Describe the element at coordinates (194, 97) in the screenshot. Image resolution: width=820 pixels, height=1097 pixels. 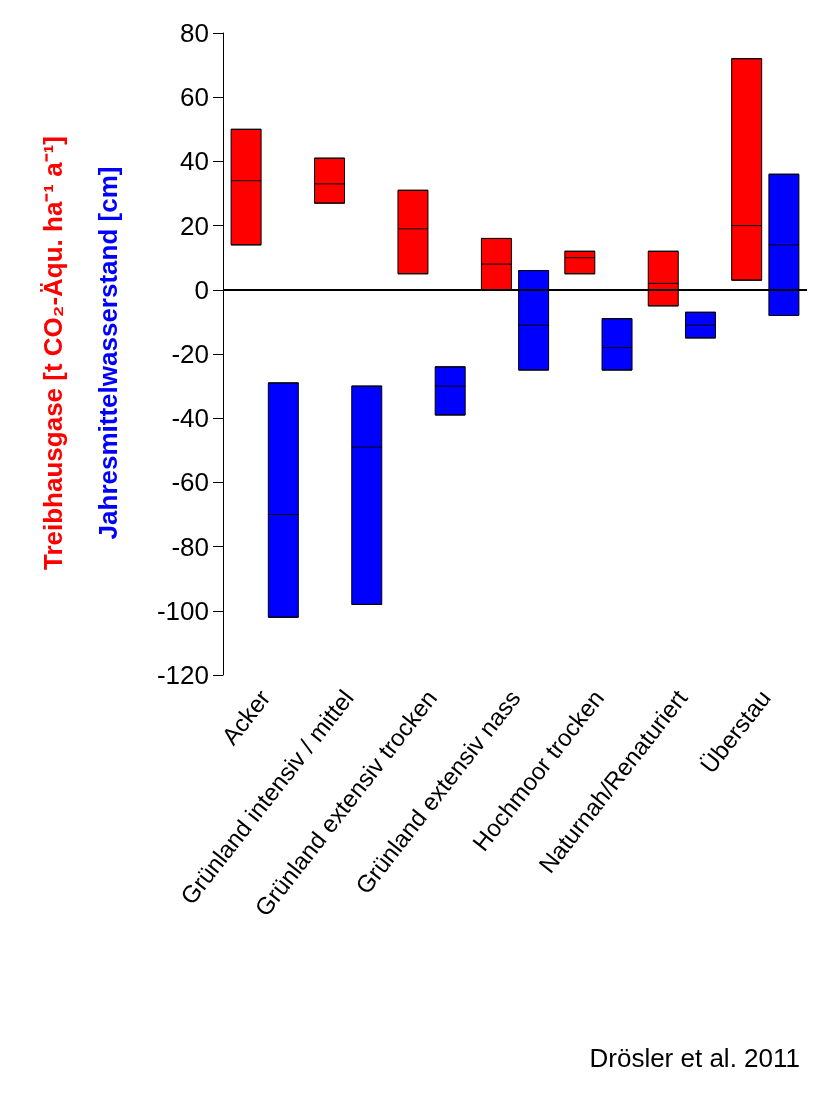
I see `y-tick-label: 60` at that location.